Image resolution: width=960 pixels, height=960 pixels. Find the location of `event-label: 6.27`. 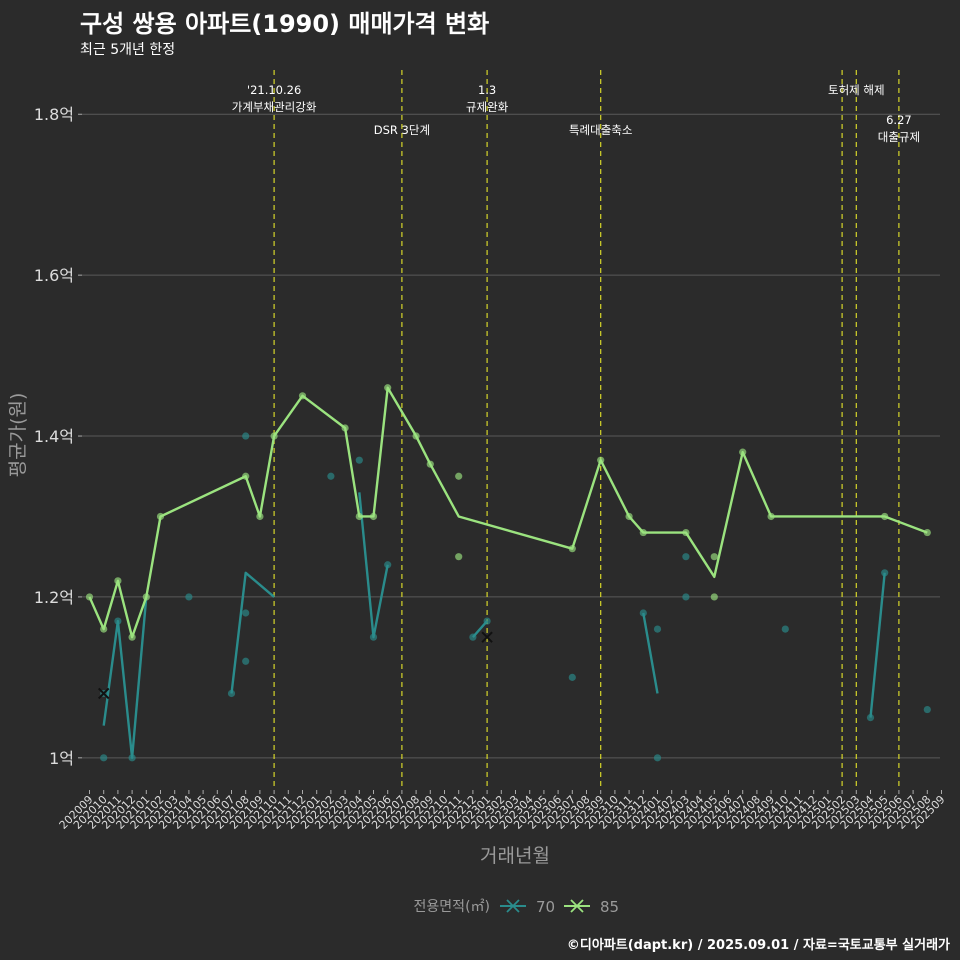

event-label: 6.27 is located at coordinates (899, 120).